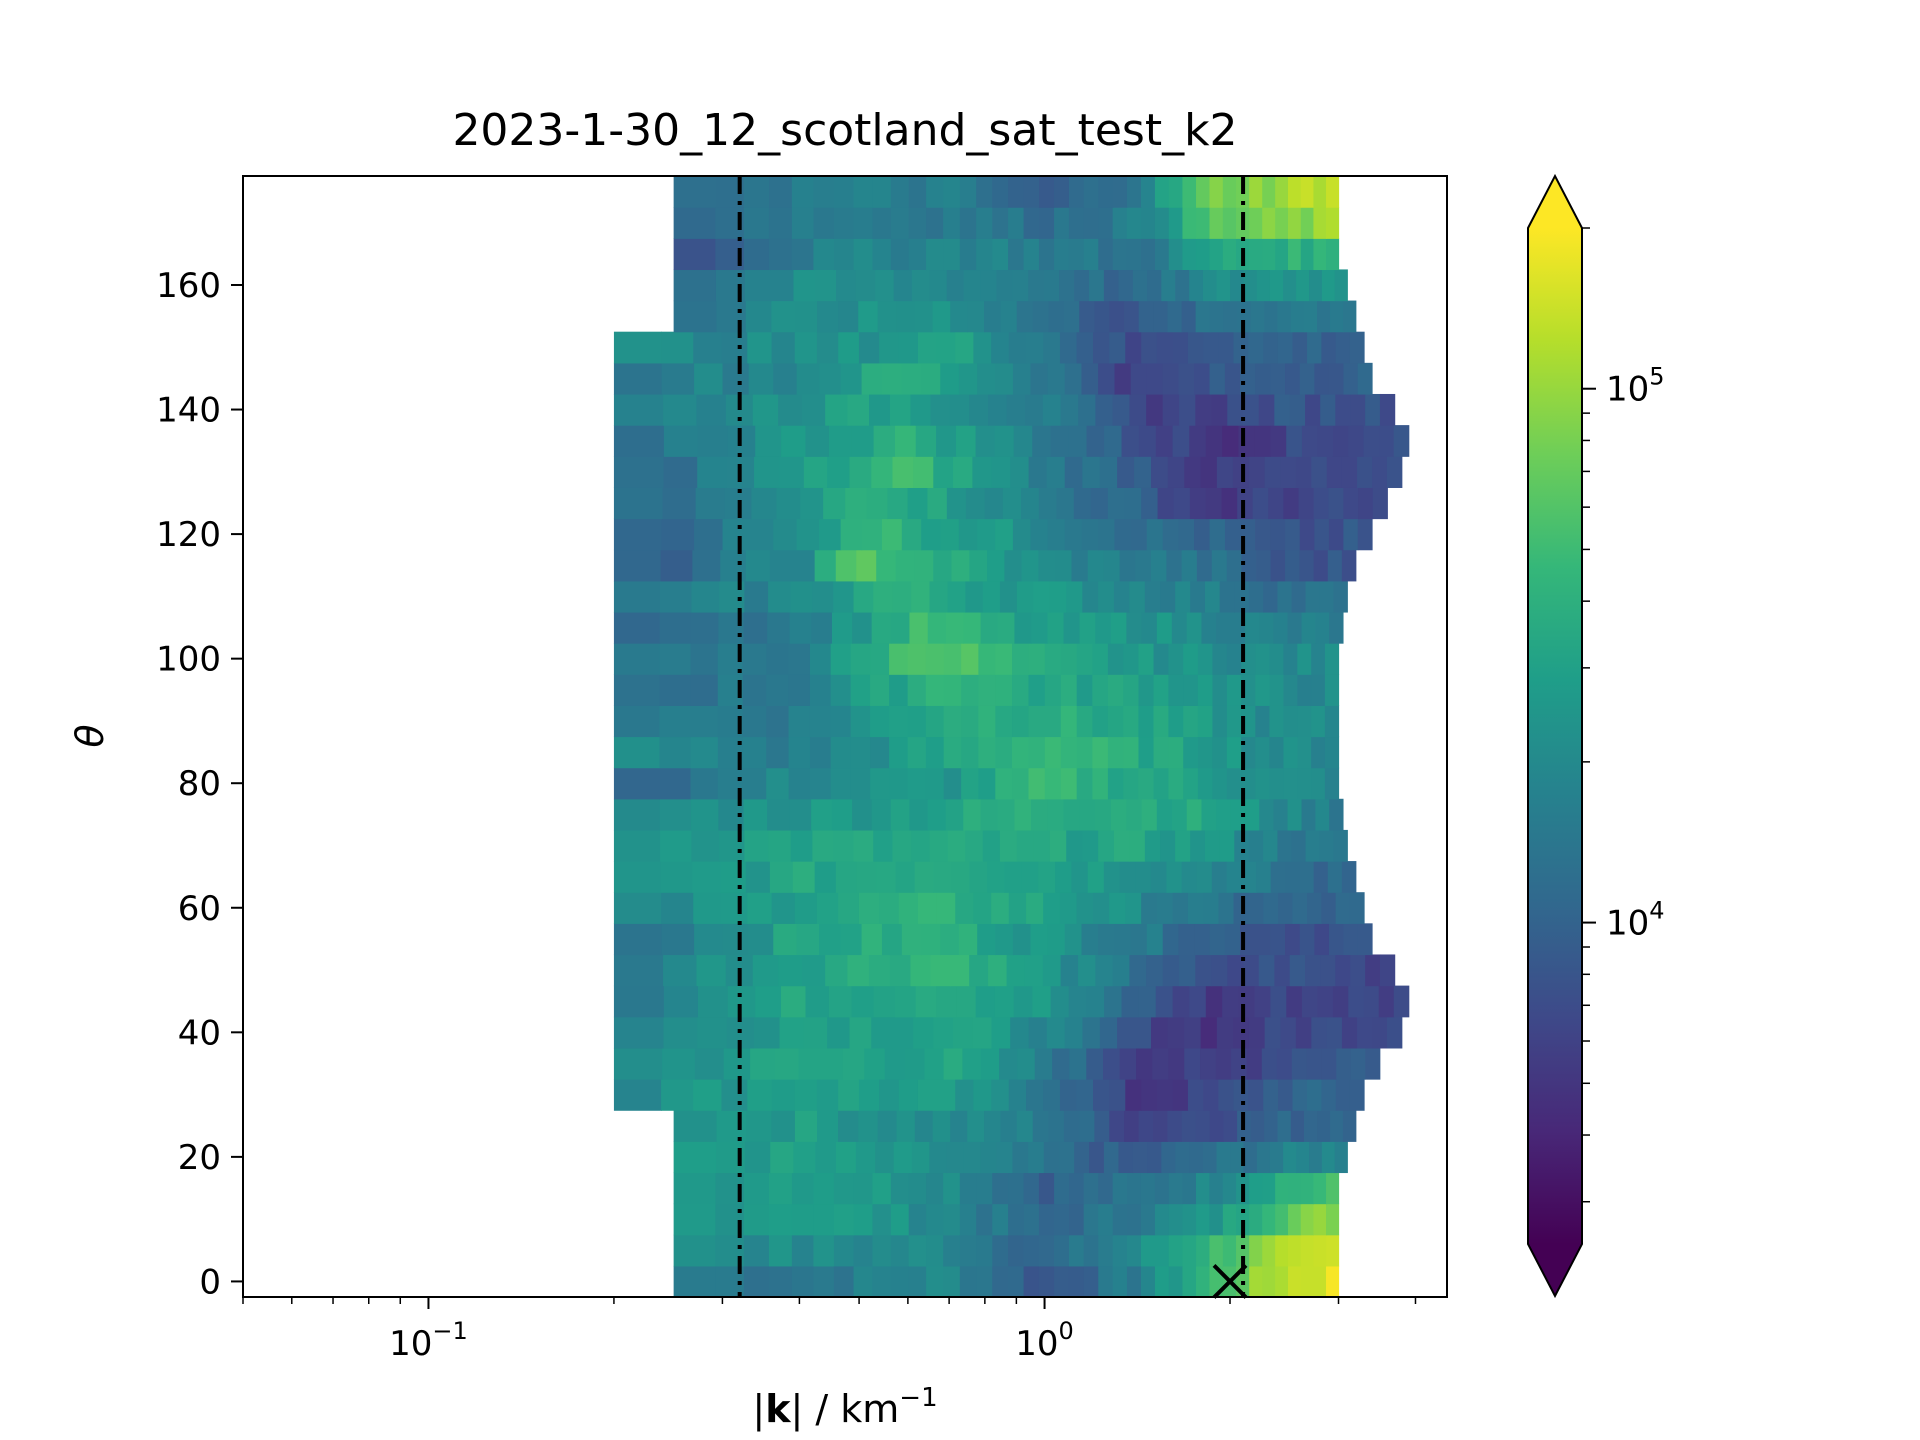  What do you see at coordinates (1230, 1281) in the screenshot?
I see `marker-layer` at bounding box center [1230, 1281].